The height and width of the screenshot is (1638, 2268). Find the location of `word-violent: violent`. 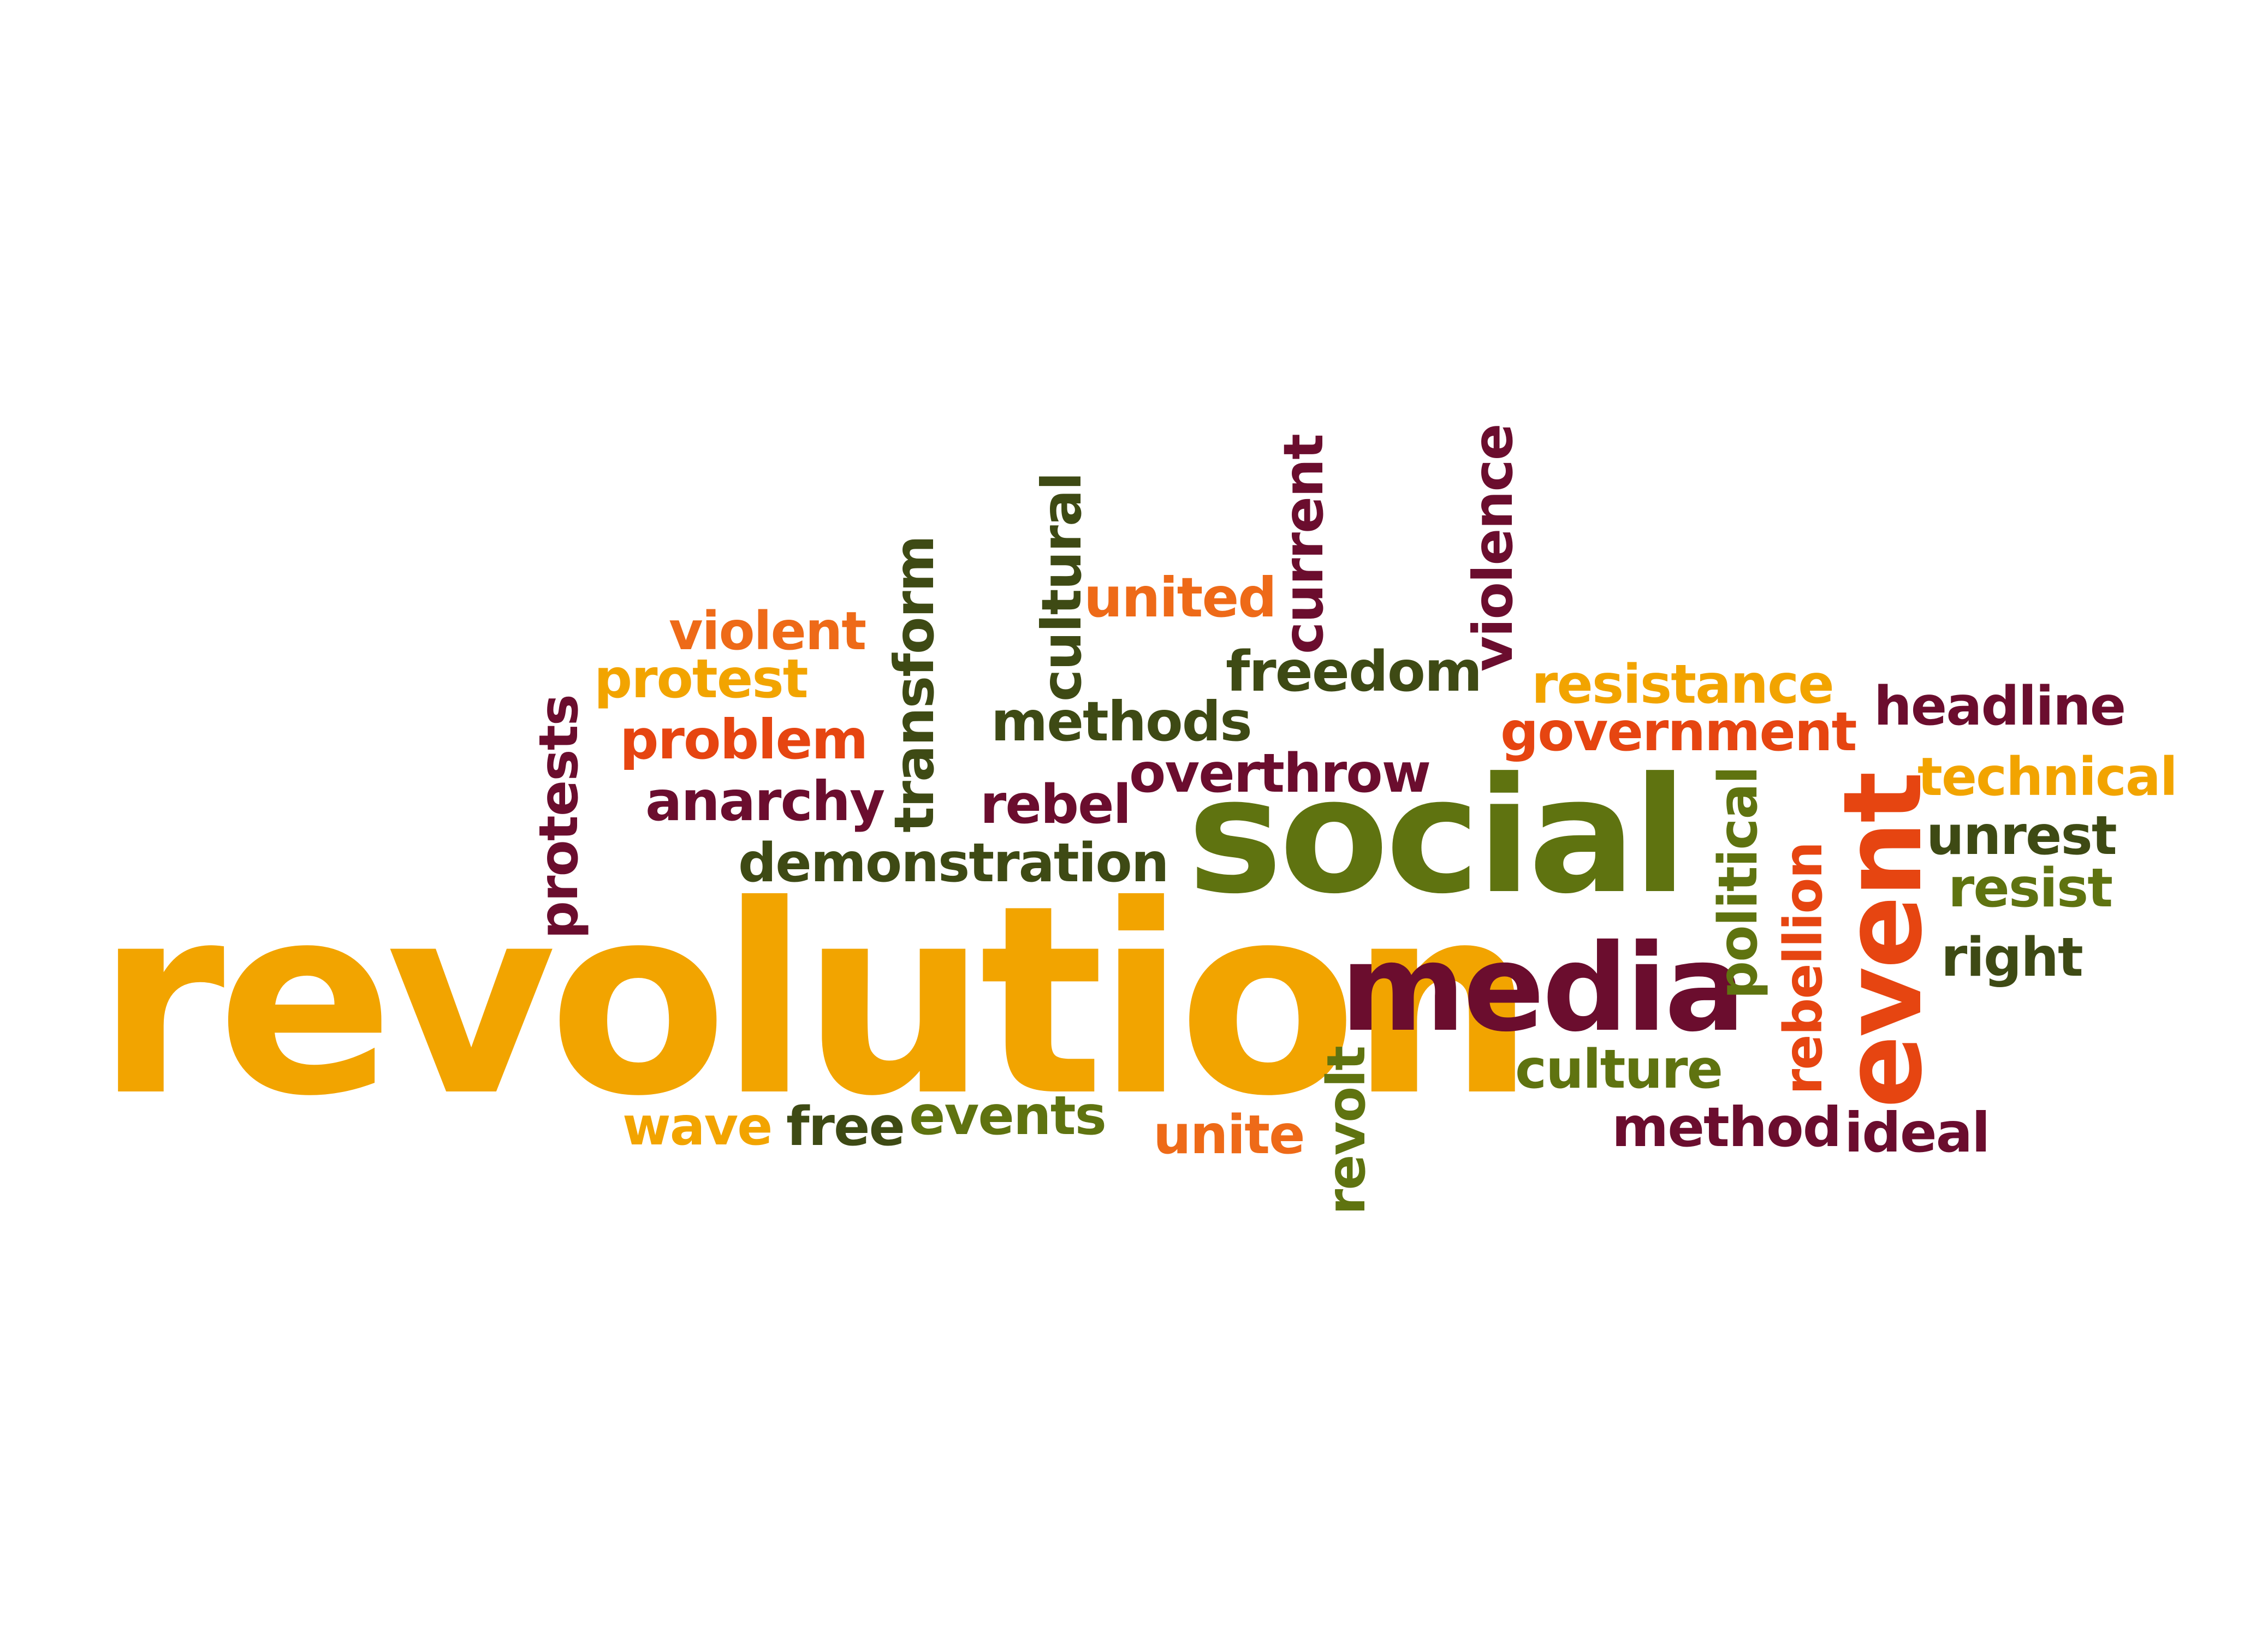

word-violent: violent is located at coordinates (767, 631).